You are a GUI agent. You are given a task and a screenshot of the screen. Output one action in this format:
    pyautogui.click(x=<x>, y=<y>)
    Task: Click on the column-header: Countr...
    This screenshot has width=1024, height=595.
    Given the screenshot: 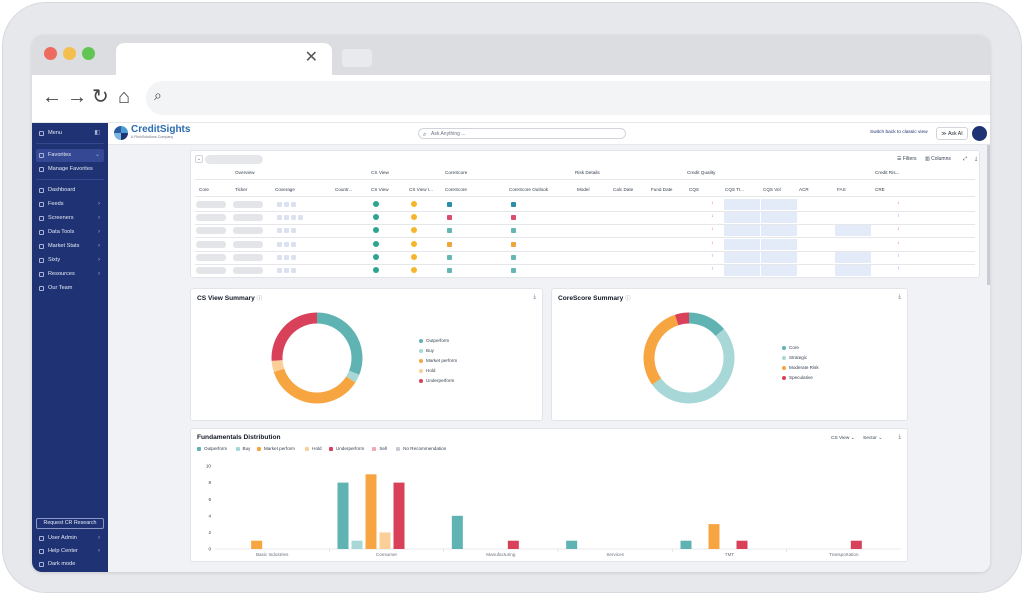 What is the action you would take?
    pyautogui.click(x=344, y=189)
    